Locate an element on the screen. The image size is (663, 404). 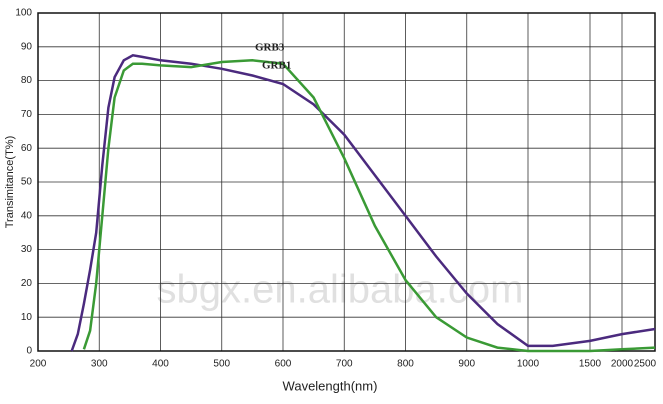
x-tick-label: 1000 is located at coordinates (528, 364).